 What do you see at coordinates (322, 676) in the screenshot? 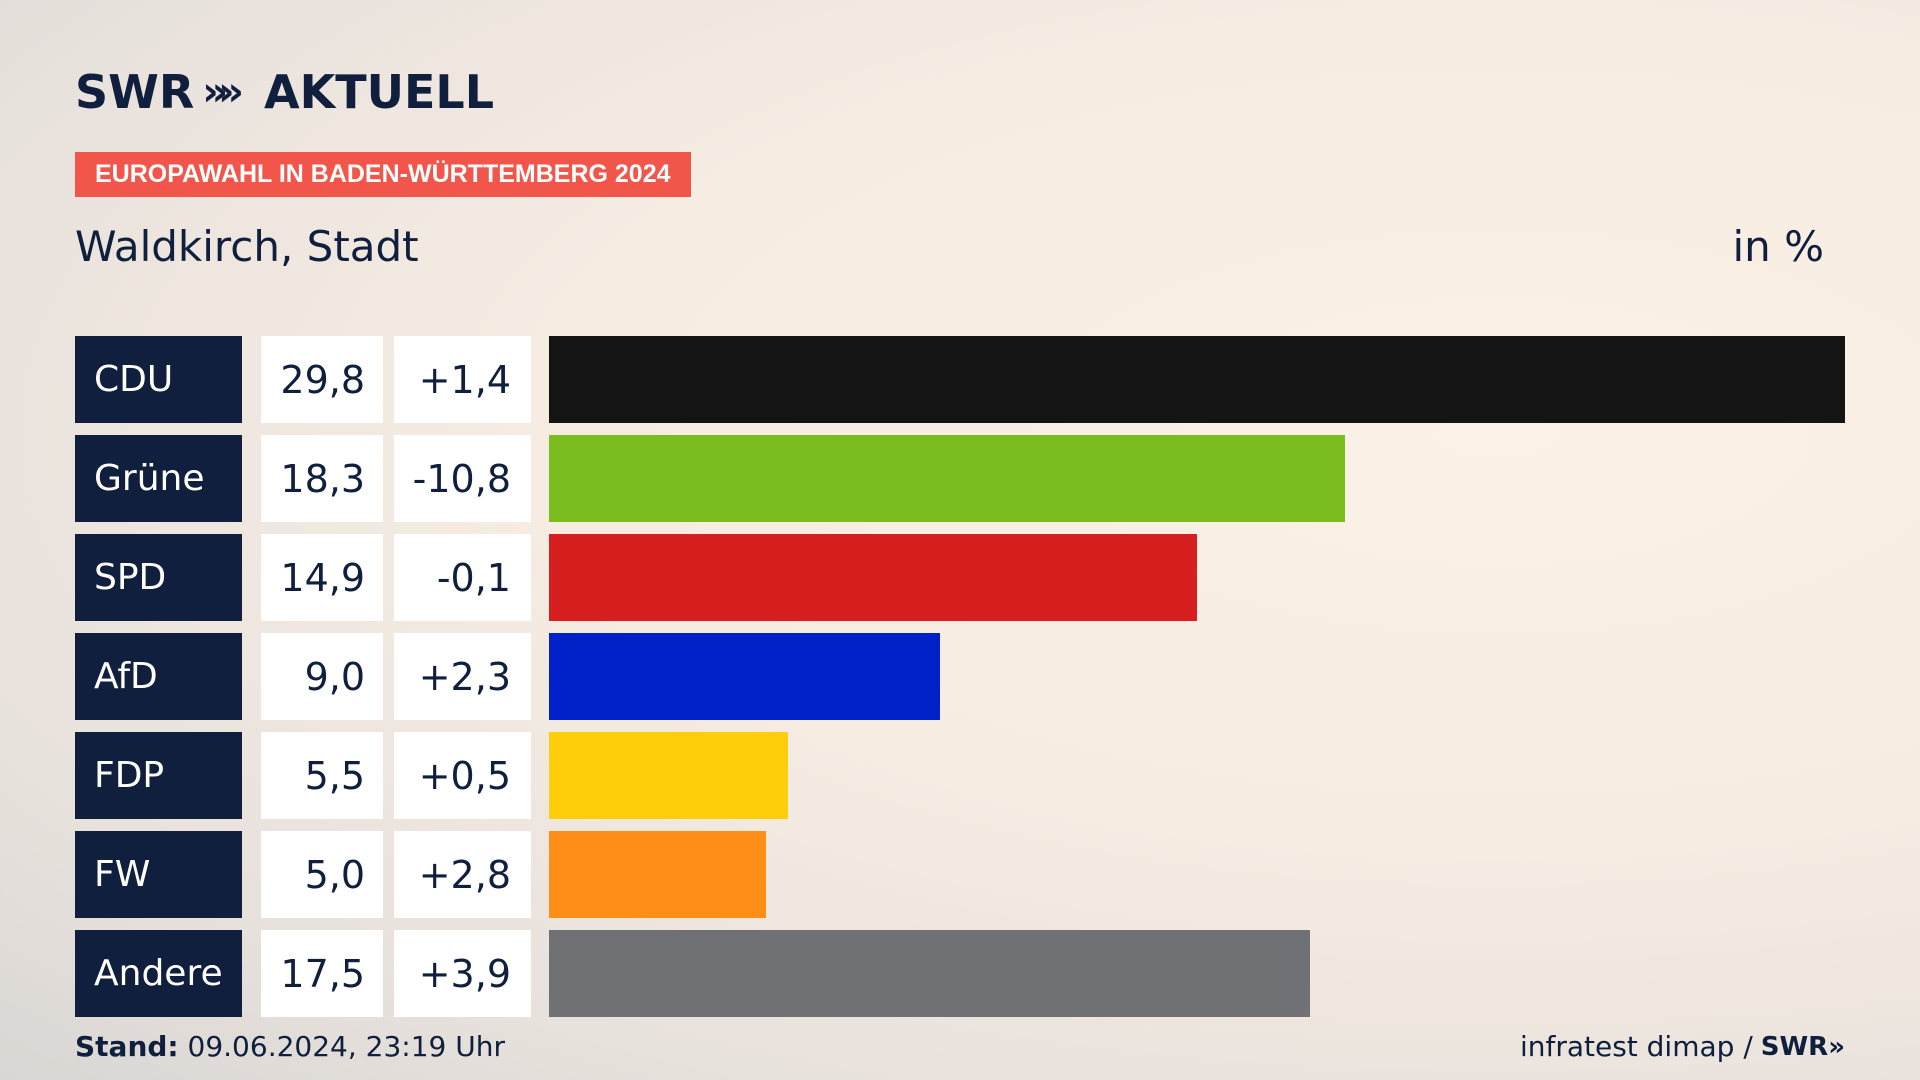
I see `vote-share-value: 9,0` at bounding box center [322, 676].